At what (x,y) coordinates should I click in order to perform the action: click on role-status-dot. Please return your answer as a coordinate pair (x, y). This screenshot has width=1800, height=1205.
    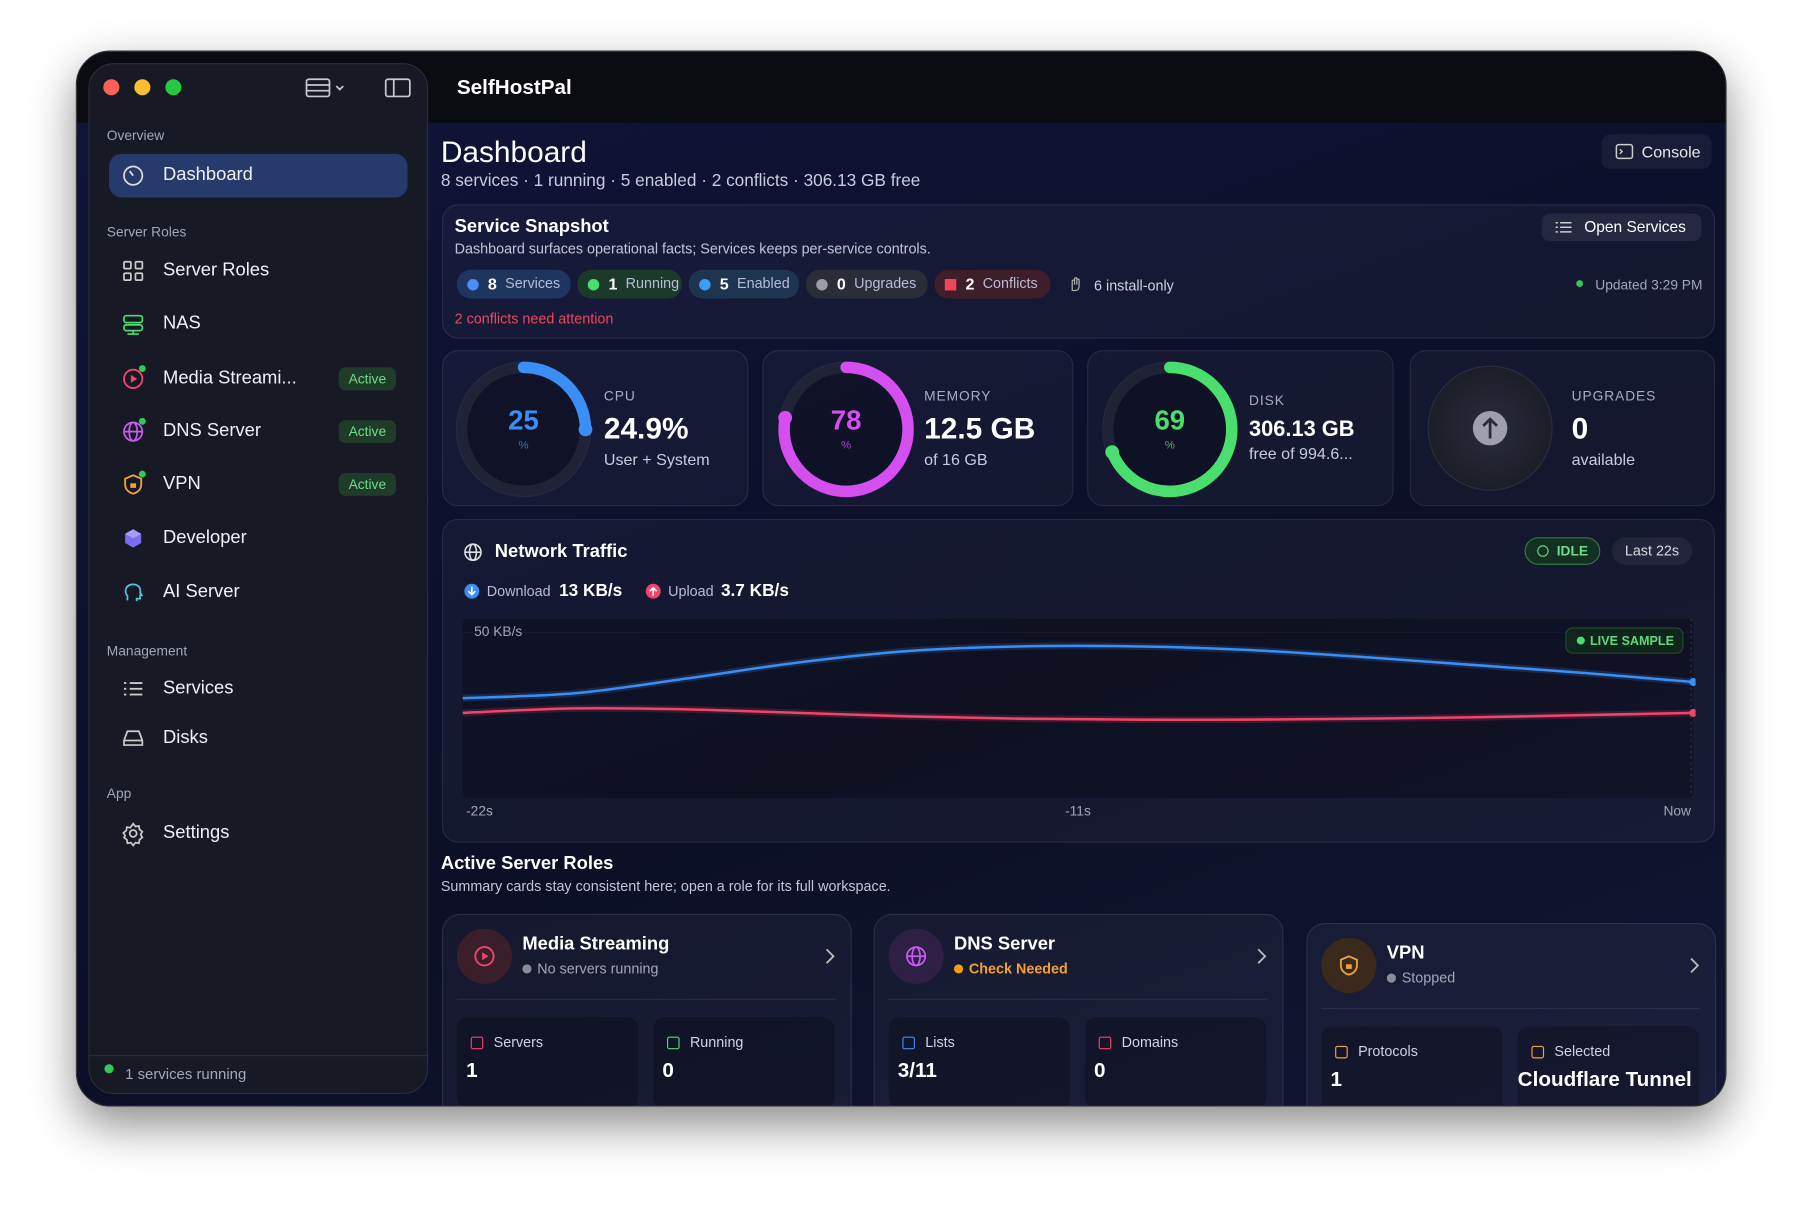
    Looking at the image, I should click on (1391, 978).